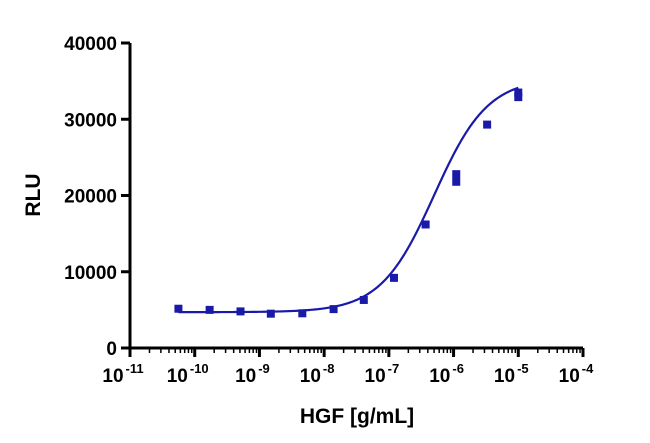 The image size is (650, 443). I want to click on x-axis-title: HGF [g/mL], so click(357, 416).